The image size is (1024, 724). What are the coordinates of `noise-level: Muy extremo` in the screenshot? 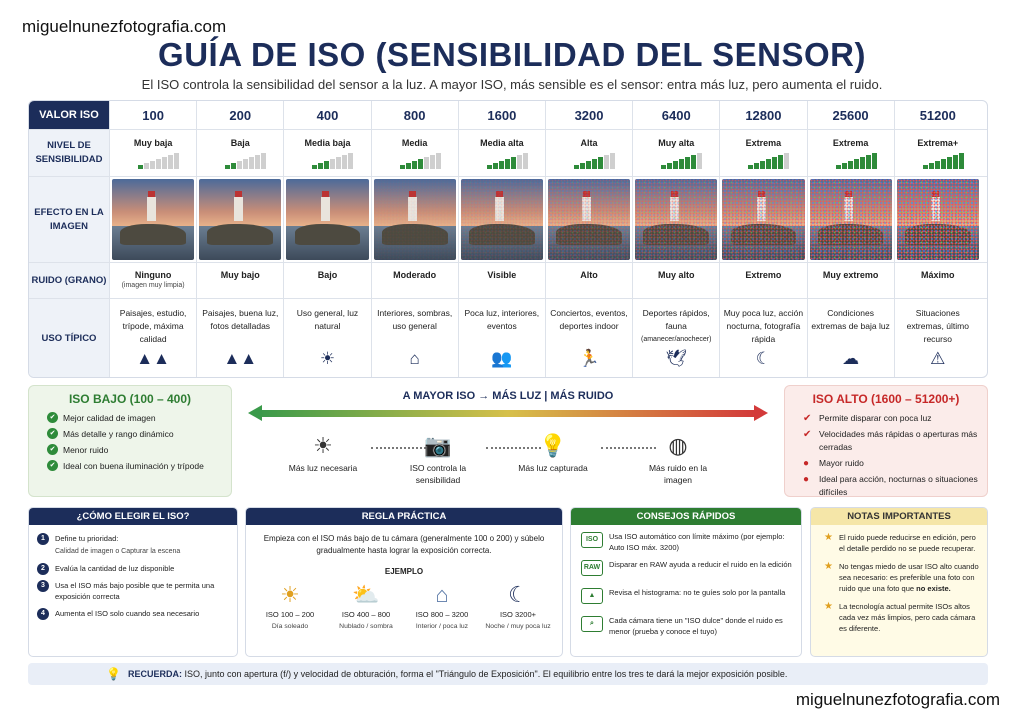 It's located at (850, 280).